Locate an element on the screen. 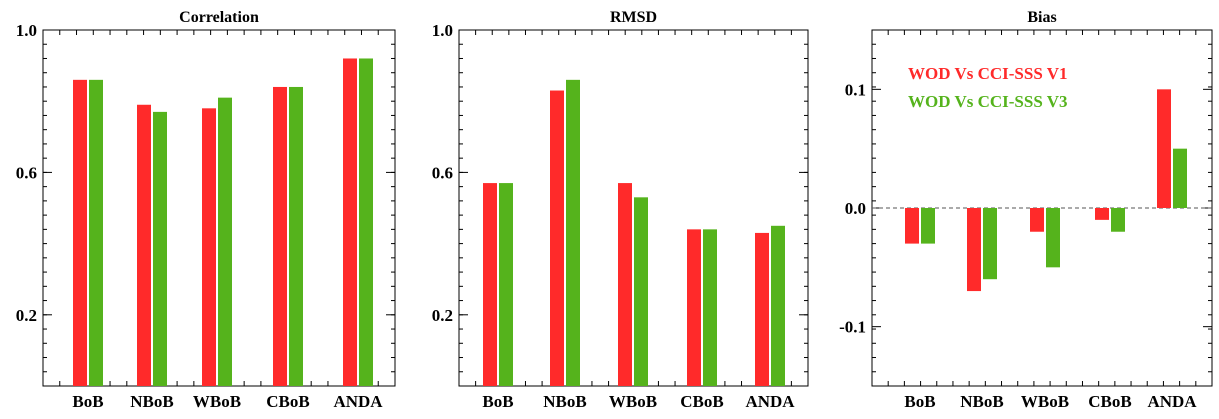  legend-entry: WOD Vs CCI-SSS V1 is located at coordinates (988, 73).